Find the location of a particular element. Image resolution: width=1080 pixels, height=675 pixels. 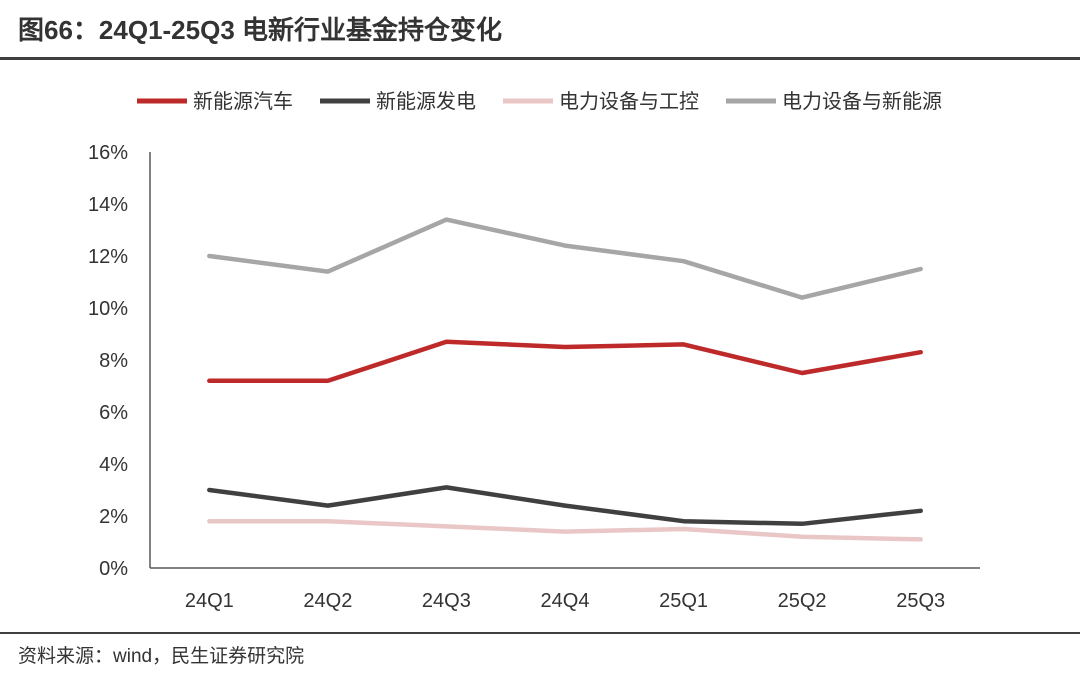

x-tick-label: 24Q3 is located at coordinates (446, 601).